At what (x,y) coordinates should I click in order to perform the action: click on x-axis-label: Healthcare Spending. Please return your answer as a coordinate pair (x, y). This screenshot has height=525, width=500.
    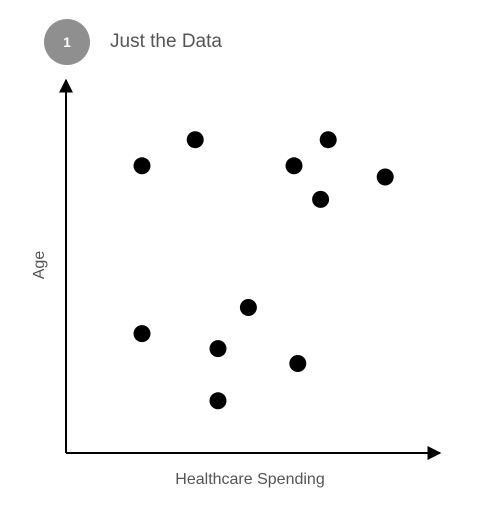
    Looking at the image, I should click on (249, 479).